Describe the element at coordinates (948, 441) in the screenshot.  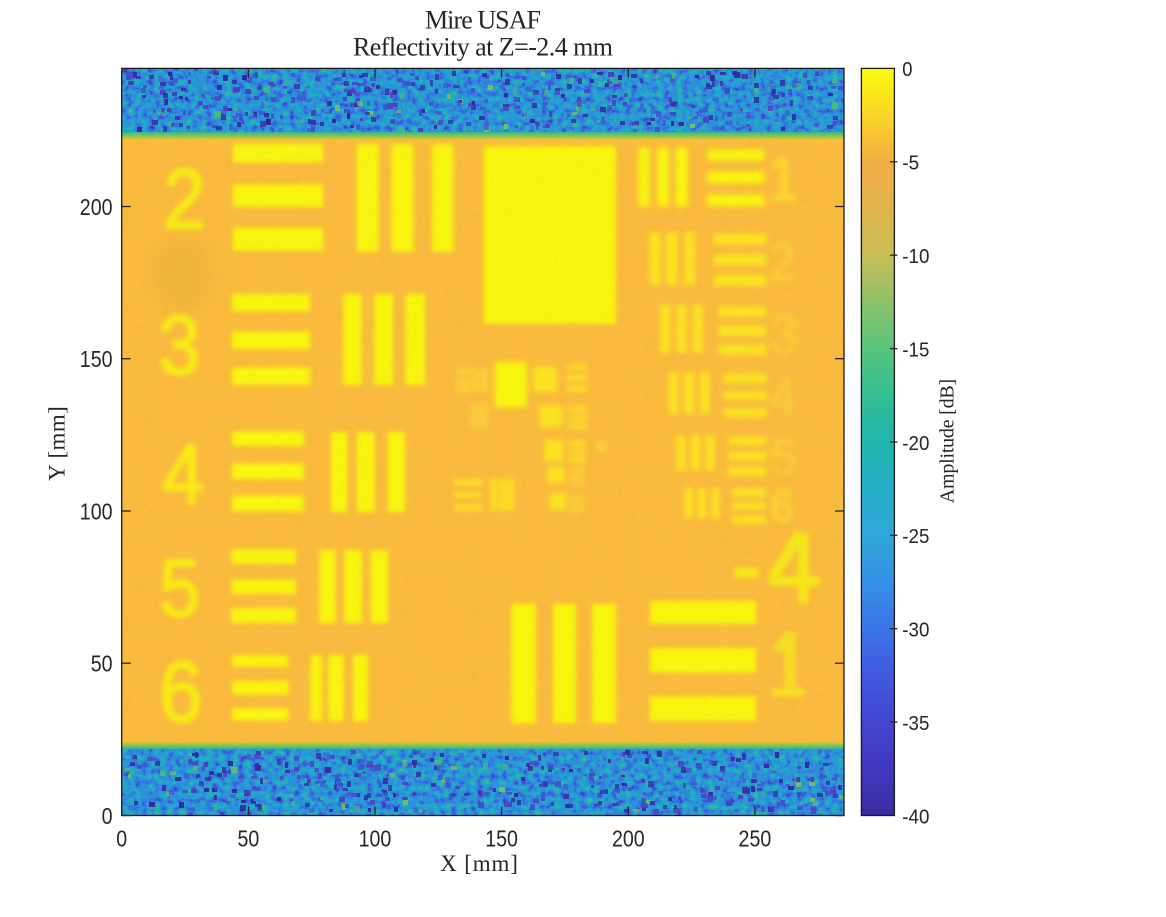
I see `svg-text: Amplitude [dB]` at that location.